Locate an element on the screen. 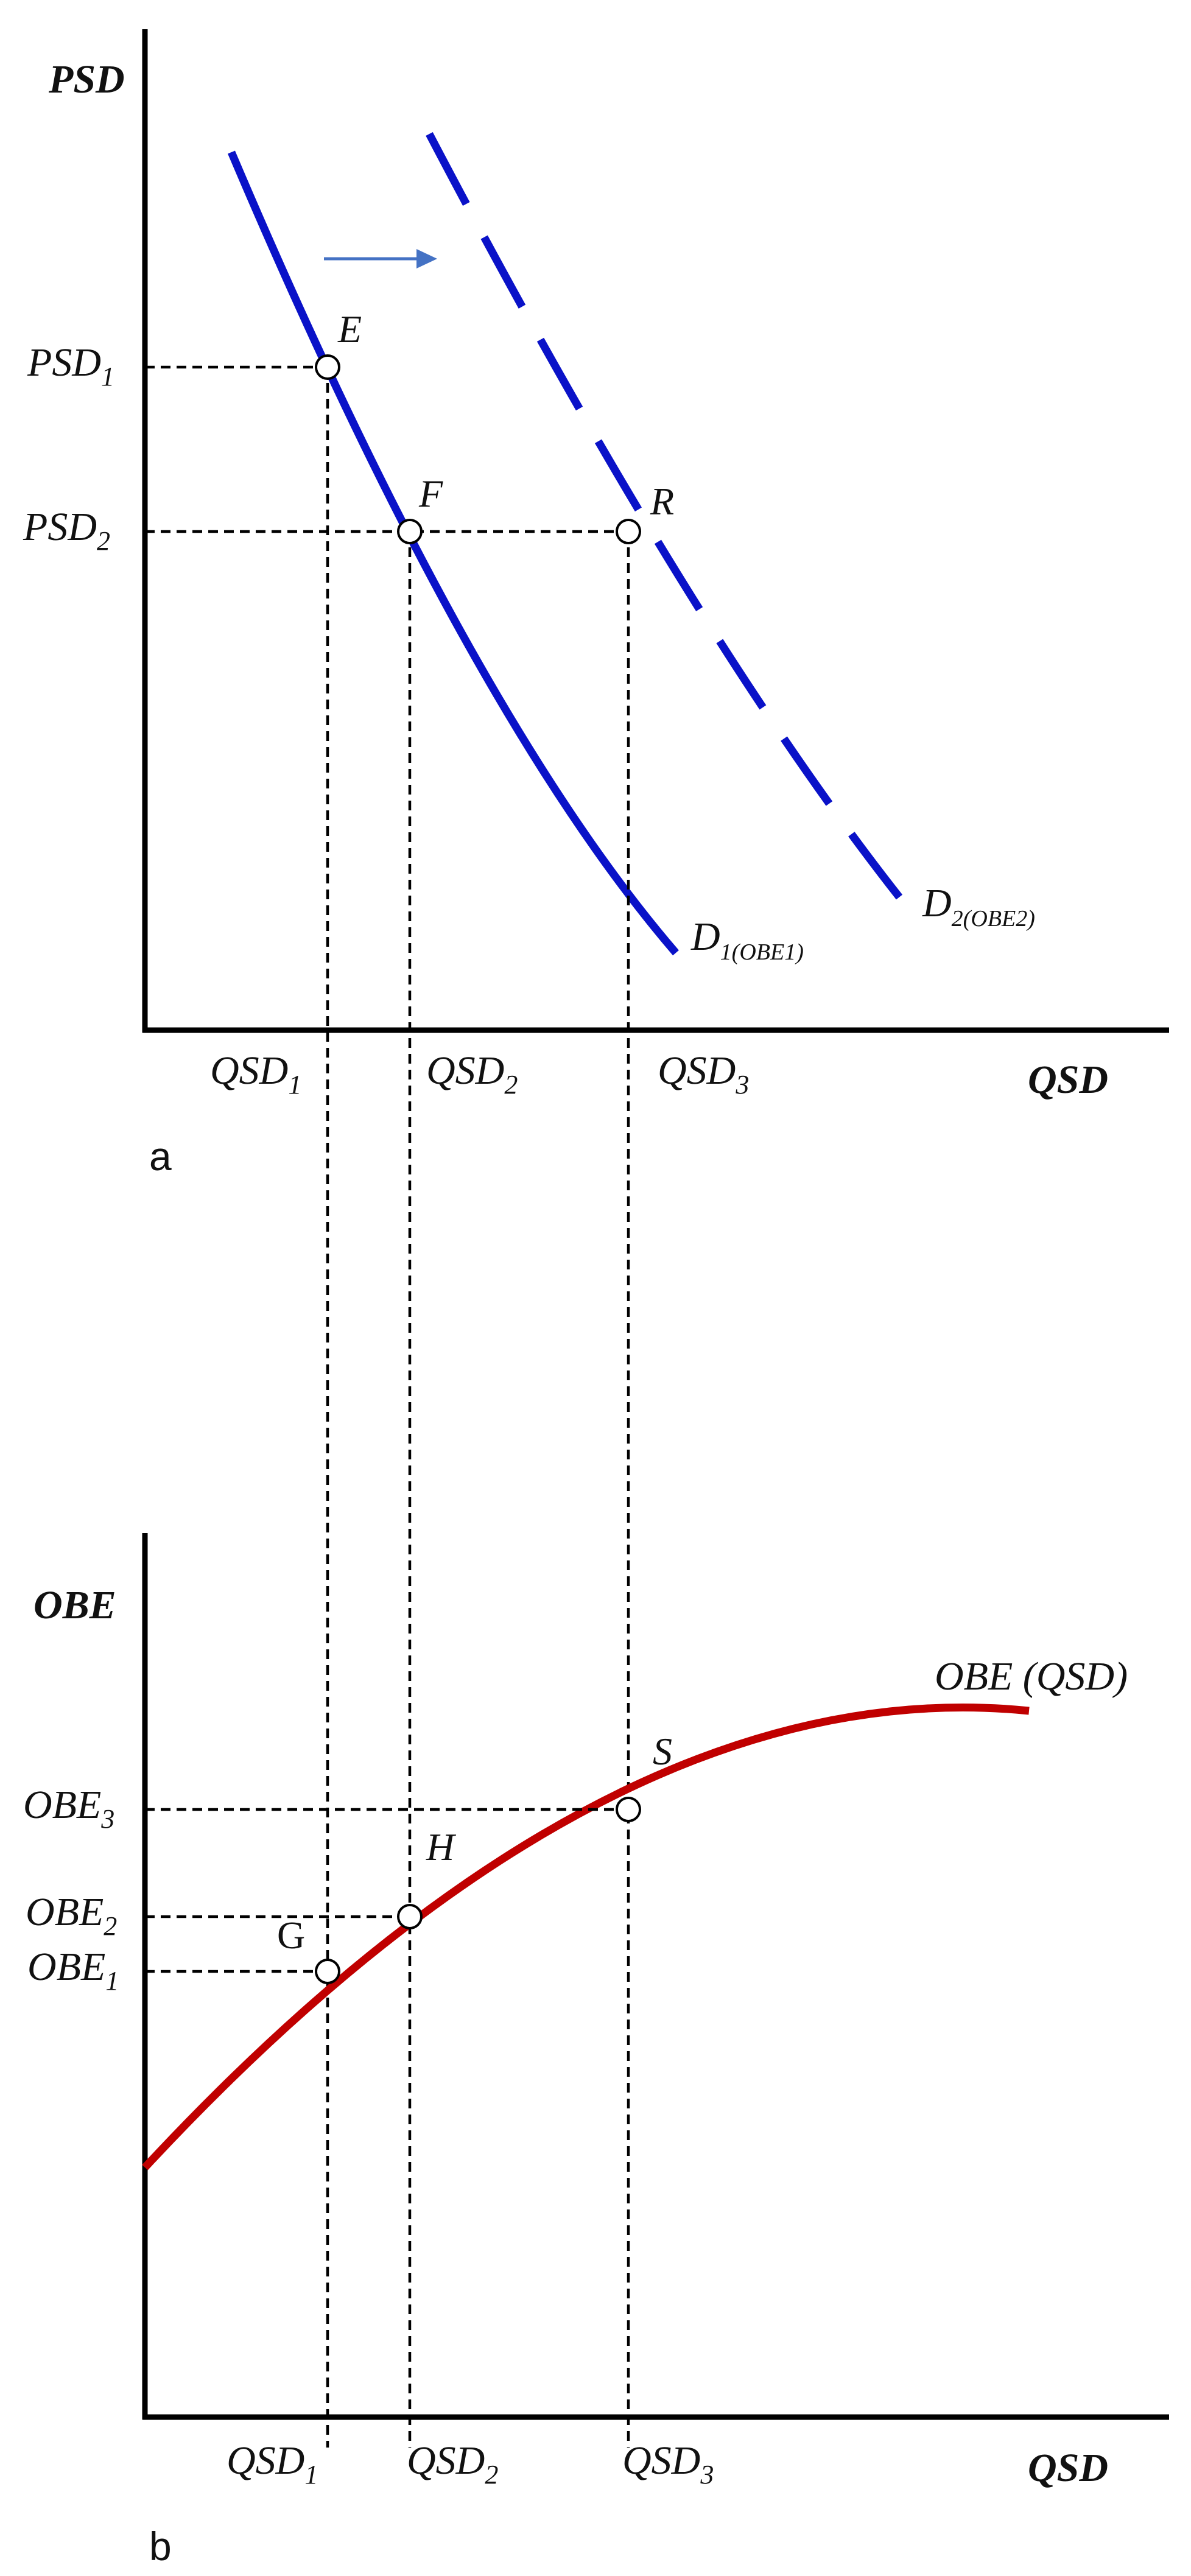 This screenshot has width=1191, height=2576. x-tick-qsd3-a: QSD3 is located at coordinates (703, 1074).